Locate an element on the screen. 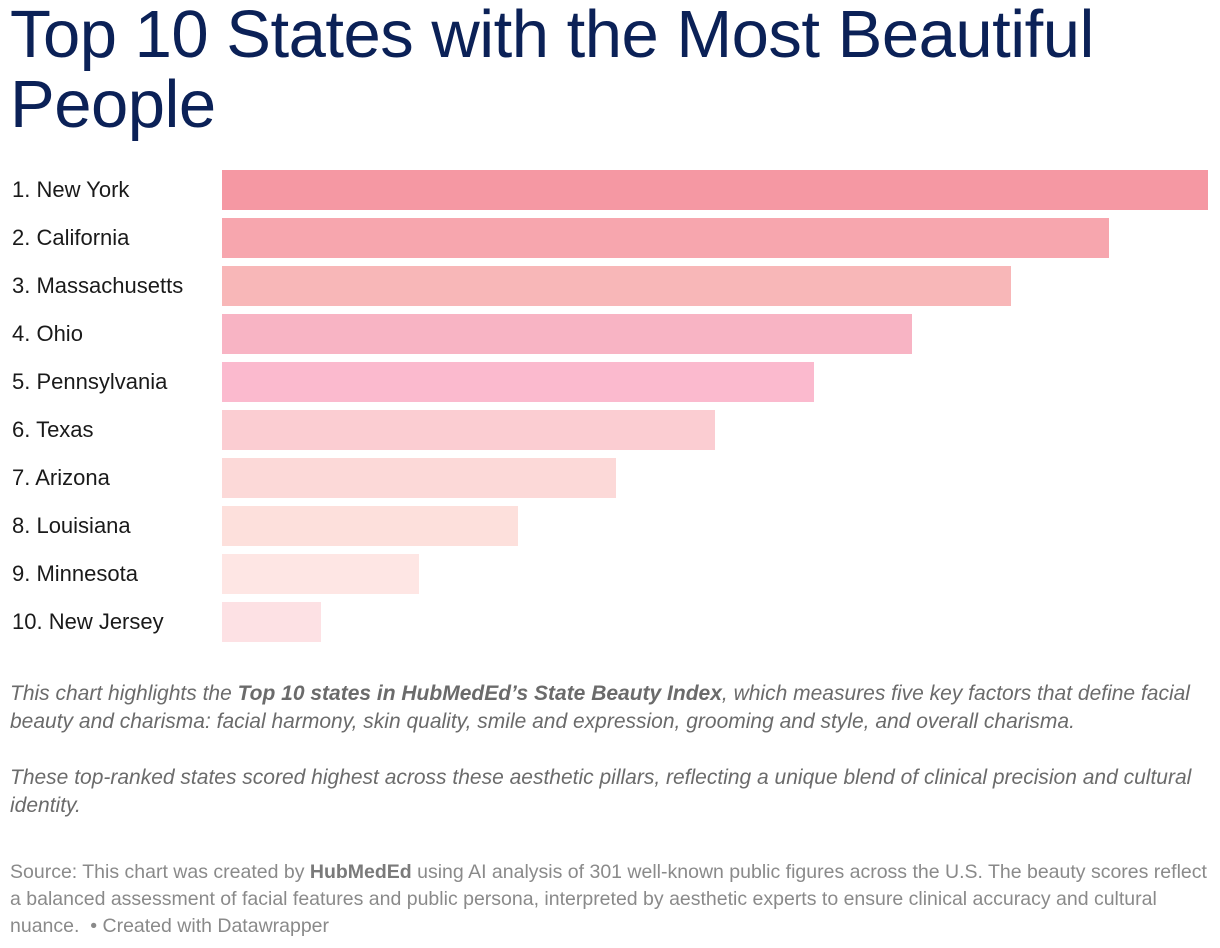  bar-label: 1. New York is located at coordinates (71, 189).